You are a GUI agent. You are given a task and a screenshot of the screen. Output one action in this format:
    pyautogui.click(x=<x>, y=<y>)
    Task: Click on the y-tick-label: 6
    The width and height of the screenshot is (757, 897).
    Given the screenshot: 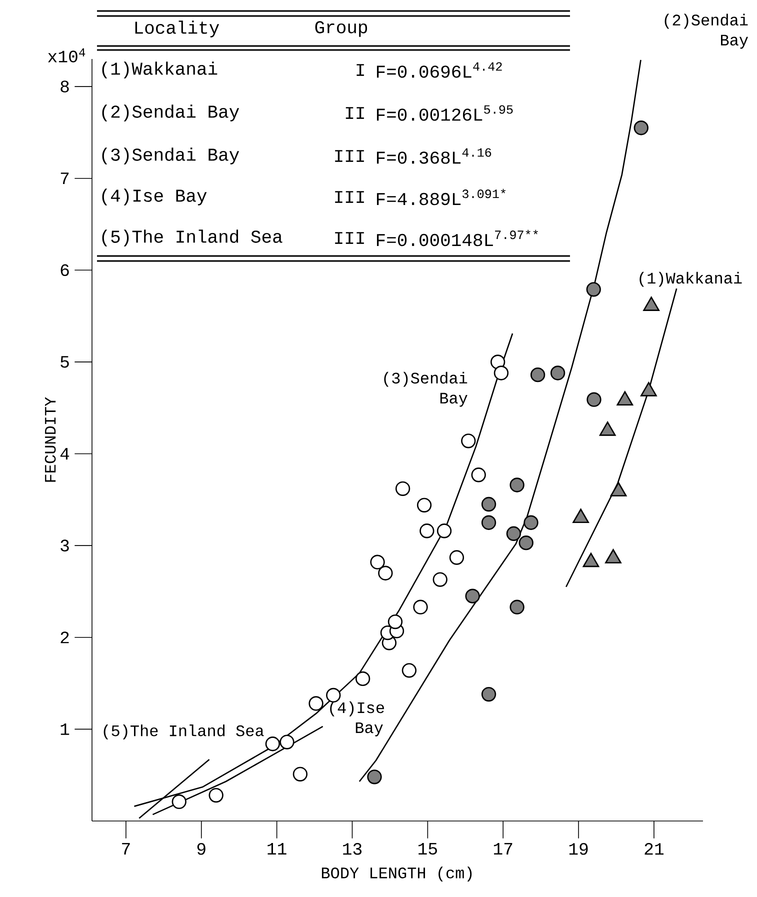 What is the action you would take?
    pyautogui.click(x=64, y=270)
    